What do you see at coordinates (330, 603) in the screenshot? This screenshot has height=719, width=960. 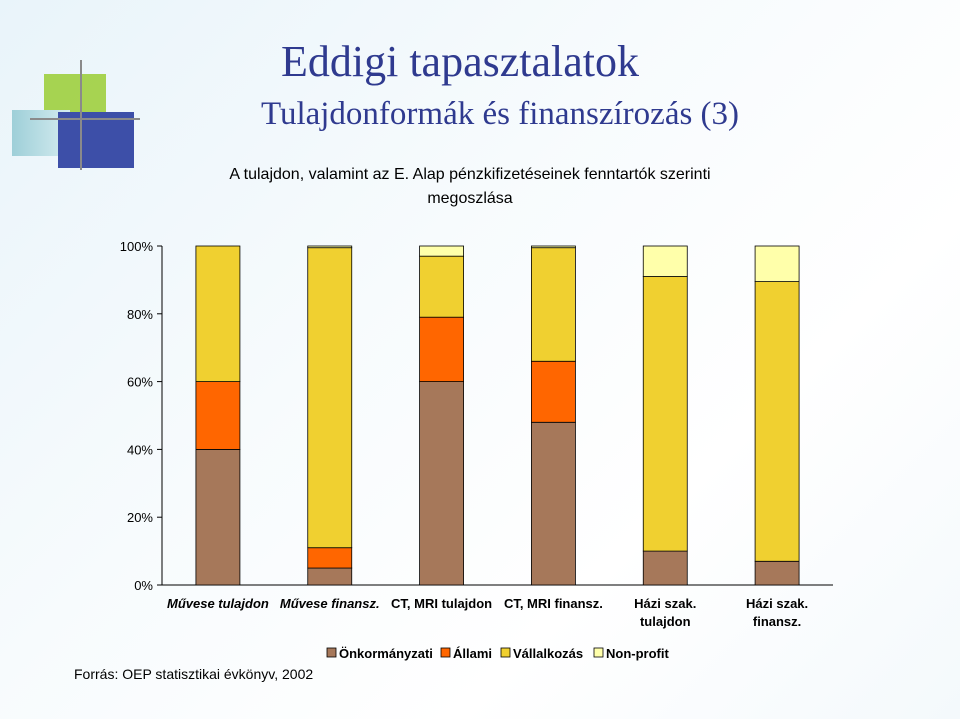 I see `x-tick-label: Művese finansz.` at bounding box center [330, 603].